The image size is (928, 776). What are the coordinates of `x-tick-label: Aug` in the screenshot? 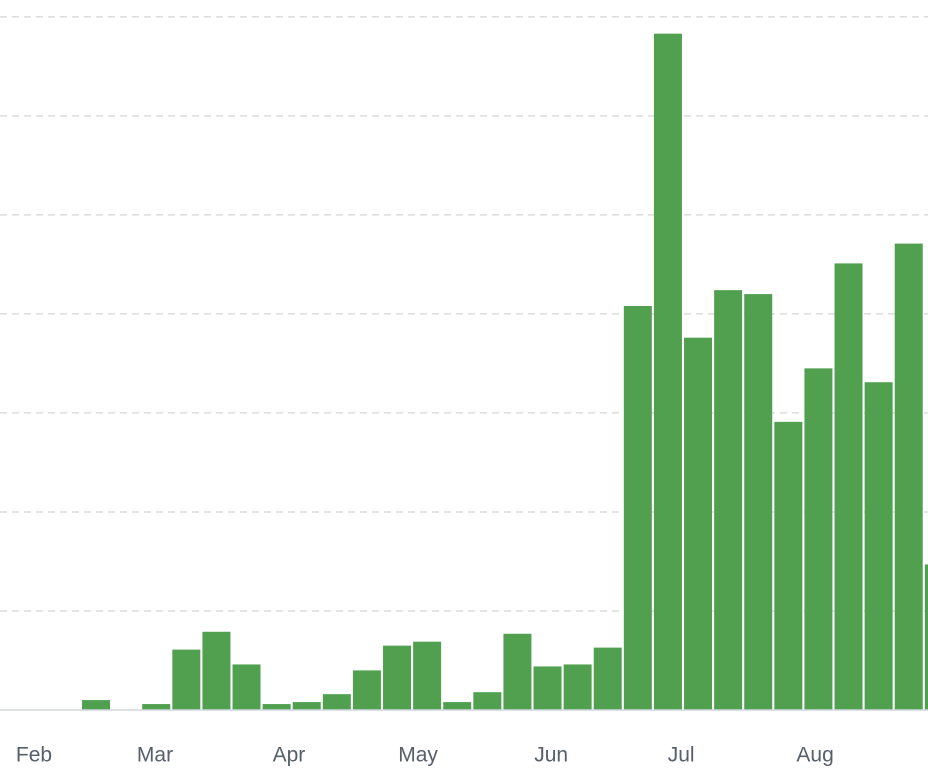 It's located at (814, 755).